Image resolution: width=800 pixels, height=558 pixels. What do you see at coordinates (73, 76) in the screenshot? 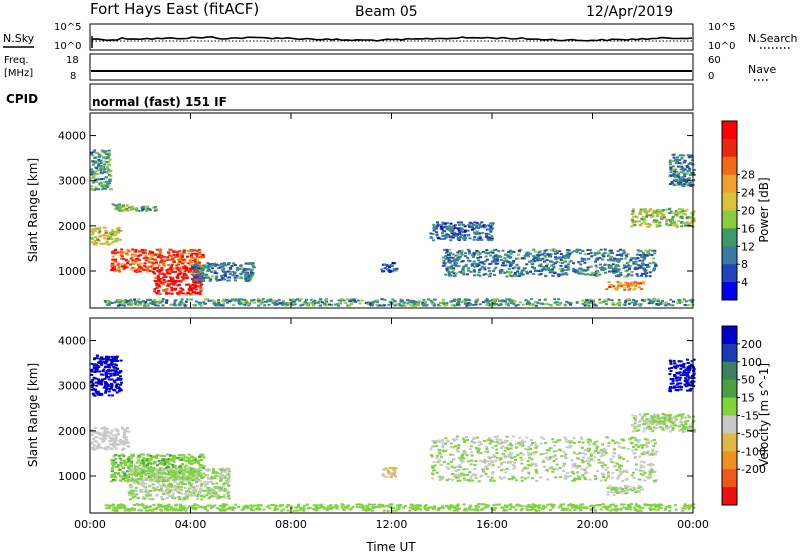
I see `freq-tick-bottom: 8` at bounding box center [73, 76].